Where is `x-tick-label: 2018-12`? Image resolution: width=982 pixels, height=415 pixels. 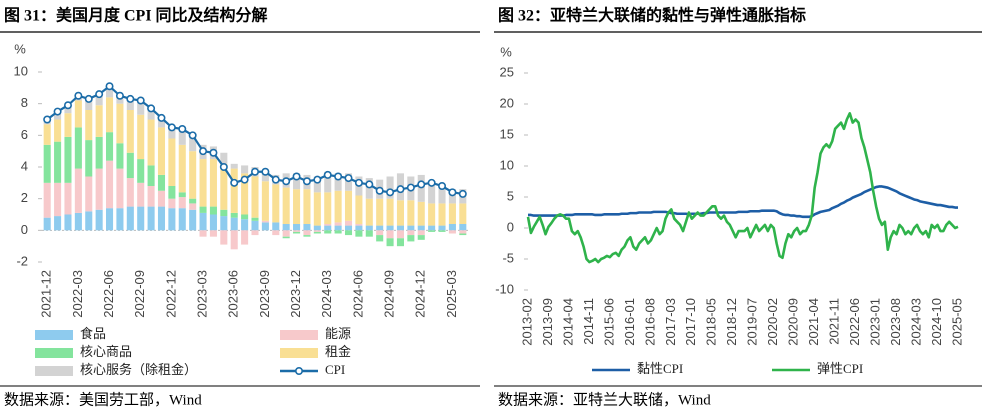 x-tick-label: 2018-12 is located at coordinates (731, 322).